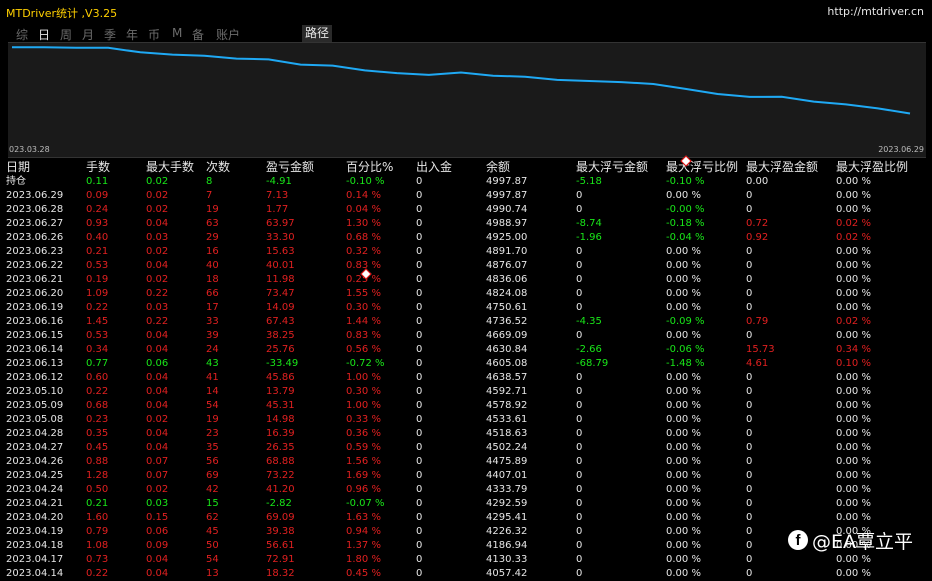 This screenshot has width=932, height=581. Describe the element at coordinates (702, 167) in the screenshot. I see `header-max-float-loss-pct: 最大浮亏比例` at that location.